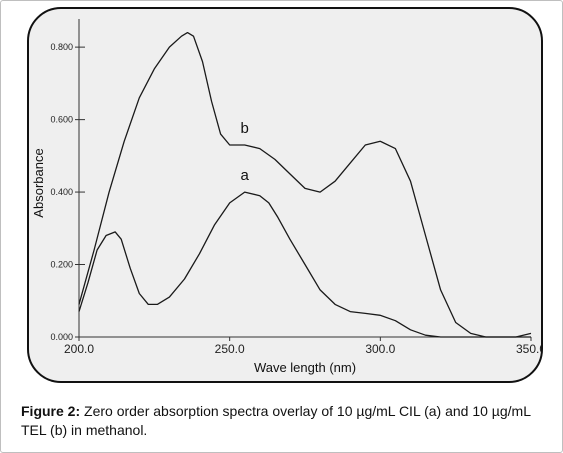 The width and height of the screenshot is (563, 453). Describe the element at coordinates (230, 349) in the screenshot. I see `x-tick-label: 250.0` at that location.